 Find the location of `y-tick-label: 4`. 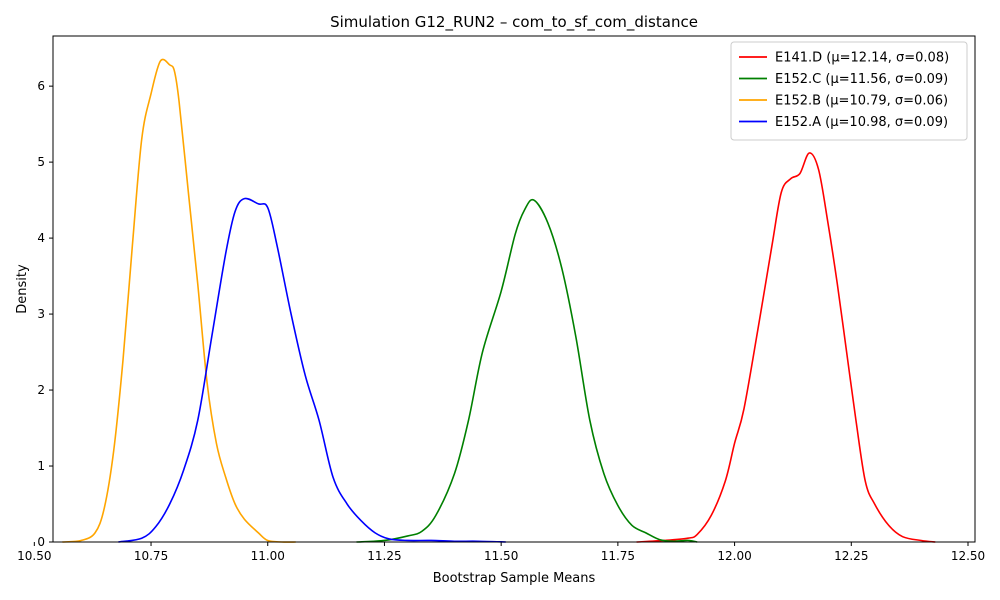

y-tick-label: 4 is located at coordinates (41, 238).